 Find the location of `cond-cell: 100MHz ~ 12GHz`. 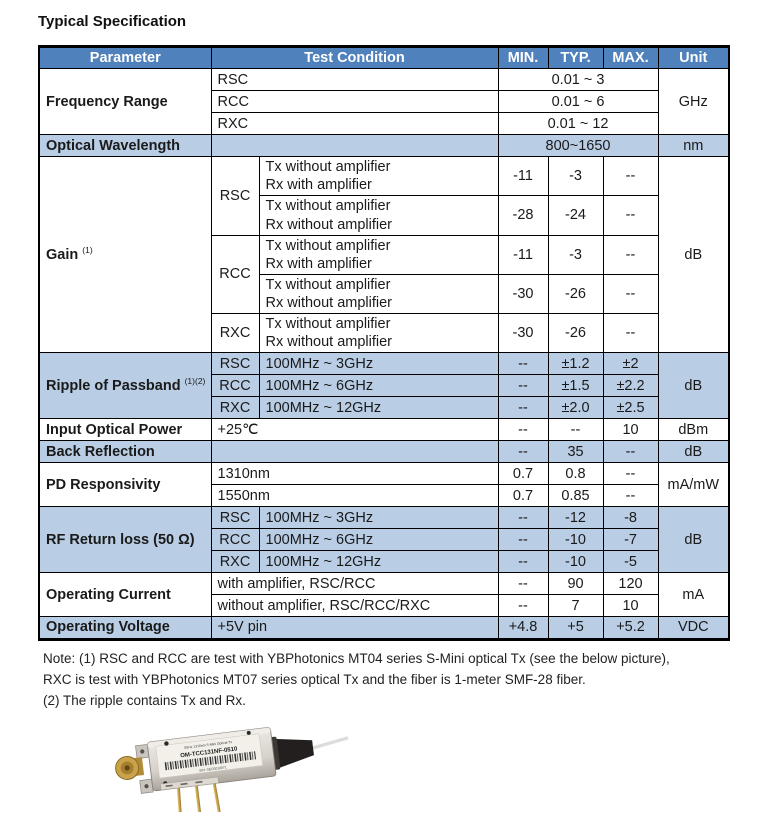

cond-cell: 100MHz ~ 12GHz is located at coordinates (378, 408).